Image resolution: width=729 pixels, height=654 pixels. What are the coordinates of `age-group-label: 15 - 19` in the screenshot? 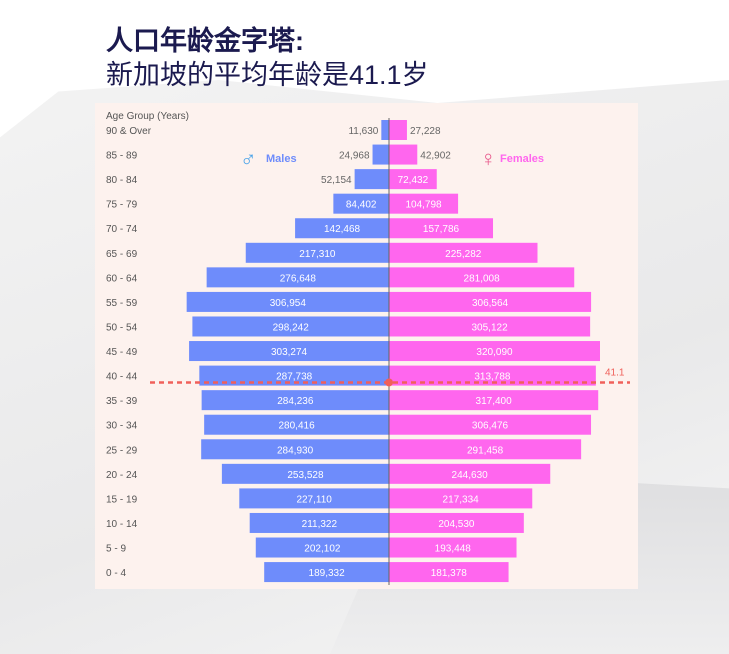 It's located at (122, 499).